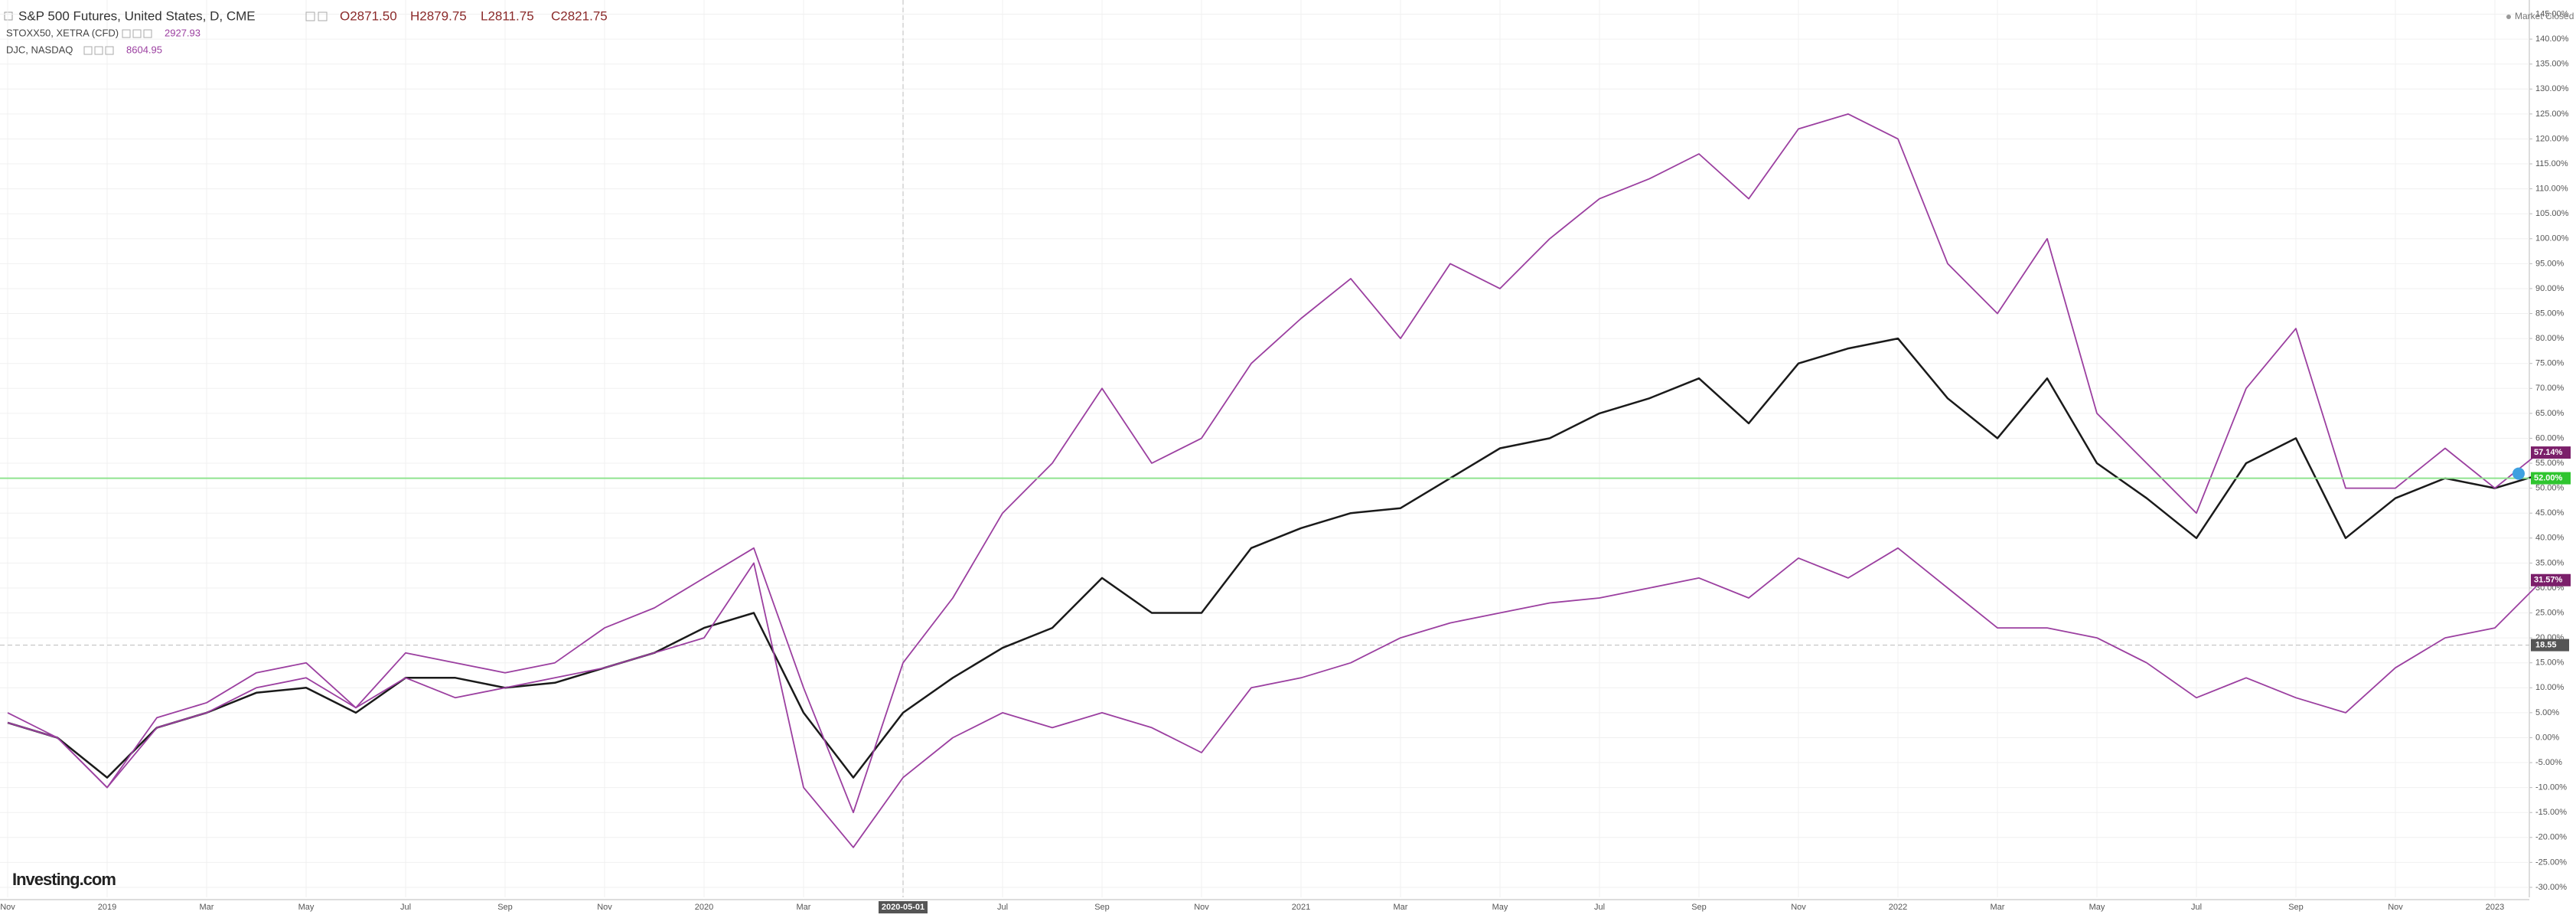 This screenshot has height=918, width=2576. Describe the element at coordinates (2551, 887) in the screenshot. I see `y-tick-label: -30.00%` at that location.